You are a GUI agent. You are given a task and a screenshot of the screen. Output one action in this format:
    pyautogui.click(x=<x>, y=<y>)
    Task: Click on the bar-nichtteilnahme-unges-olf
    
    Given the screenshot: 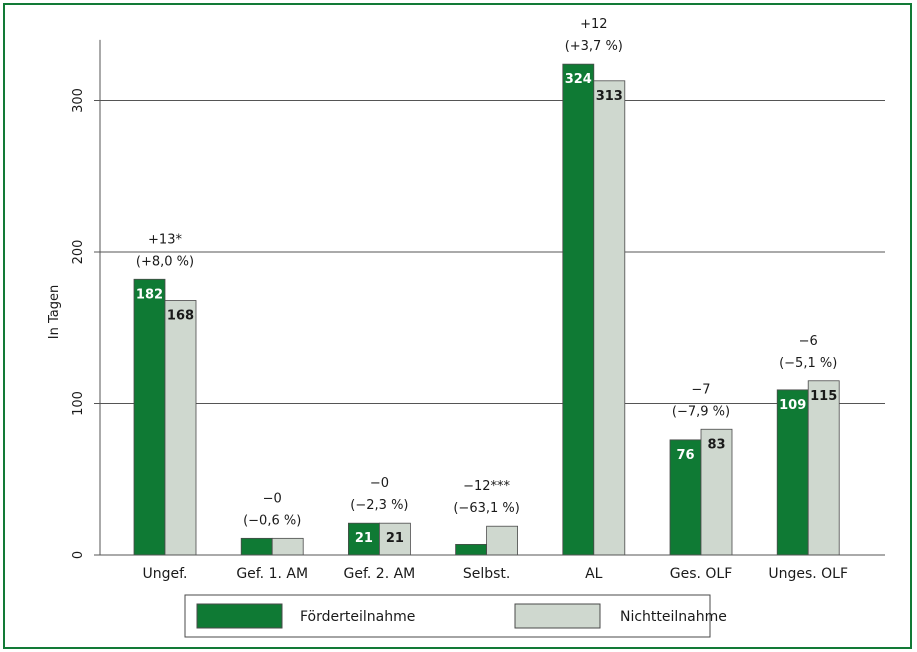 What is the action you would take?
    pyautogui.click(x=823, y=468)
    